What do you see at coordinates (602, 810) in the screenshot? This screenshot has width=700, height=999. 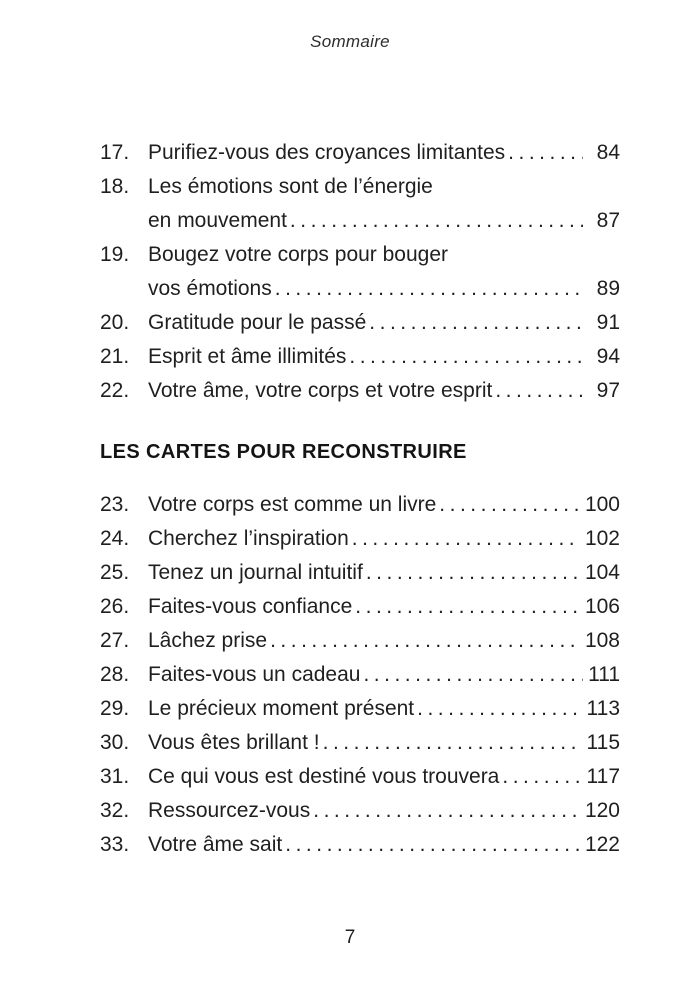 I see `entry-page-number: 120` at bounding box center [602, 810].